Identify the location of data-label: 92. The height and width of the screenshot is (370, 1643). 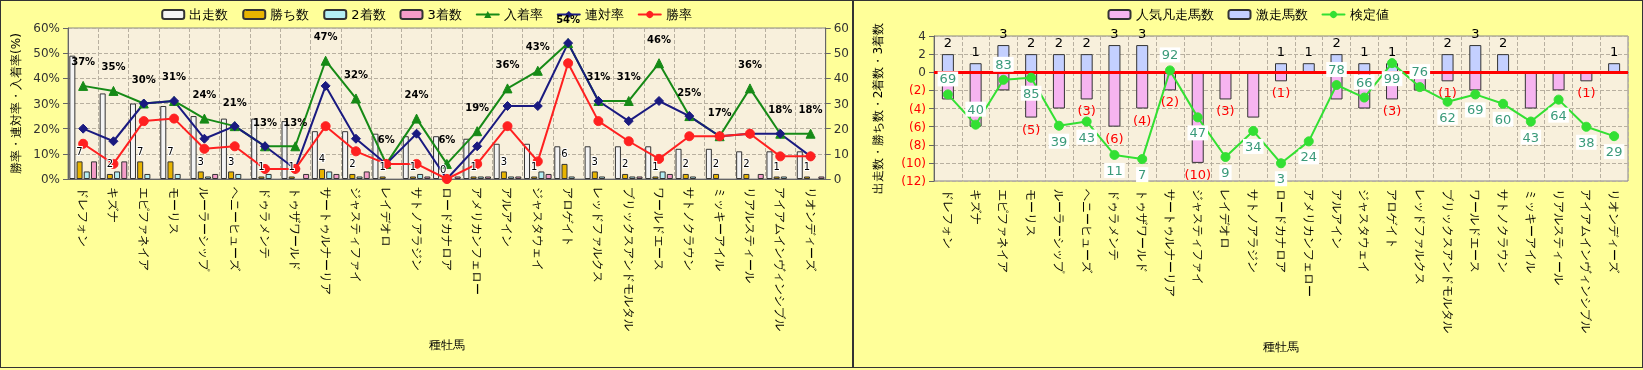
(1170, 55).